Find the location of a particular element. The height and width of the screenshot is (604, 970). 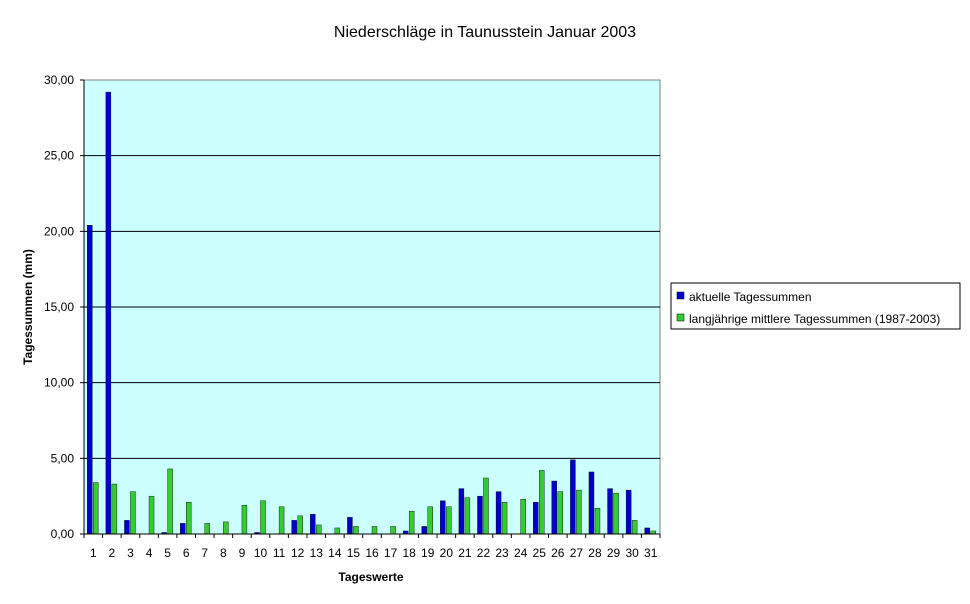

x-tick-label: 27 is located at coordinates (577, 553).